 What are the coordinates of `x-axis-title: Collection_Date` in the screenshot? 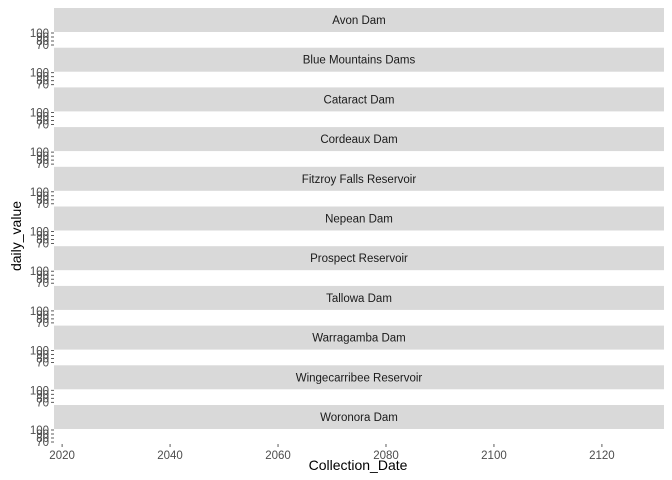 It's located at (358, 465).